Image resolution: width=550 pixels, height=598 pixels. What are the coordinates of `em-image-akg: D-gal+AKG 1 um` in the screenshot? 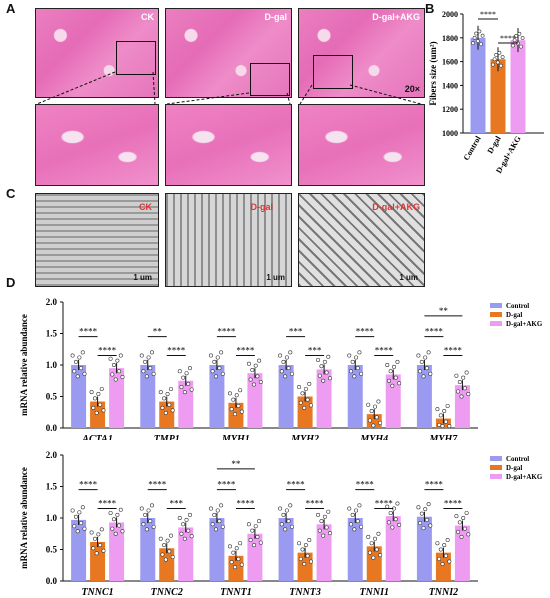 It's located at (361, 240).